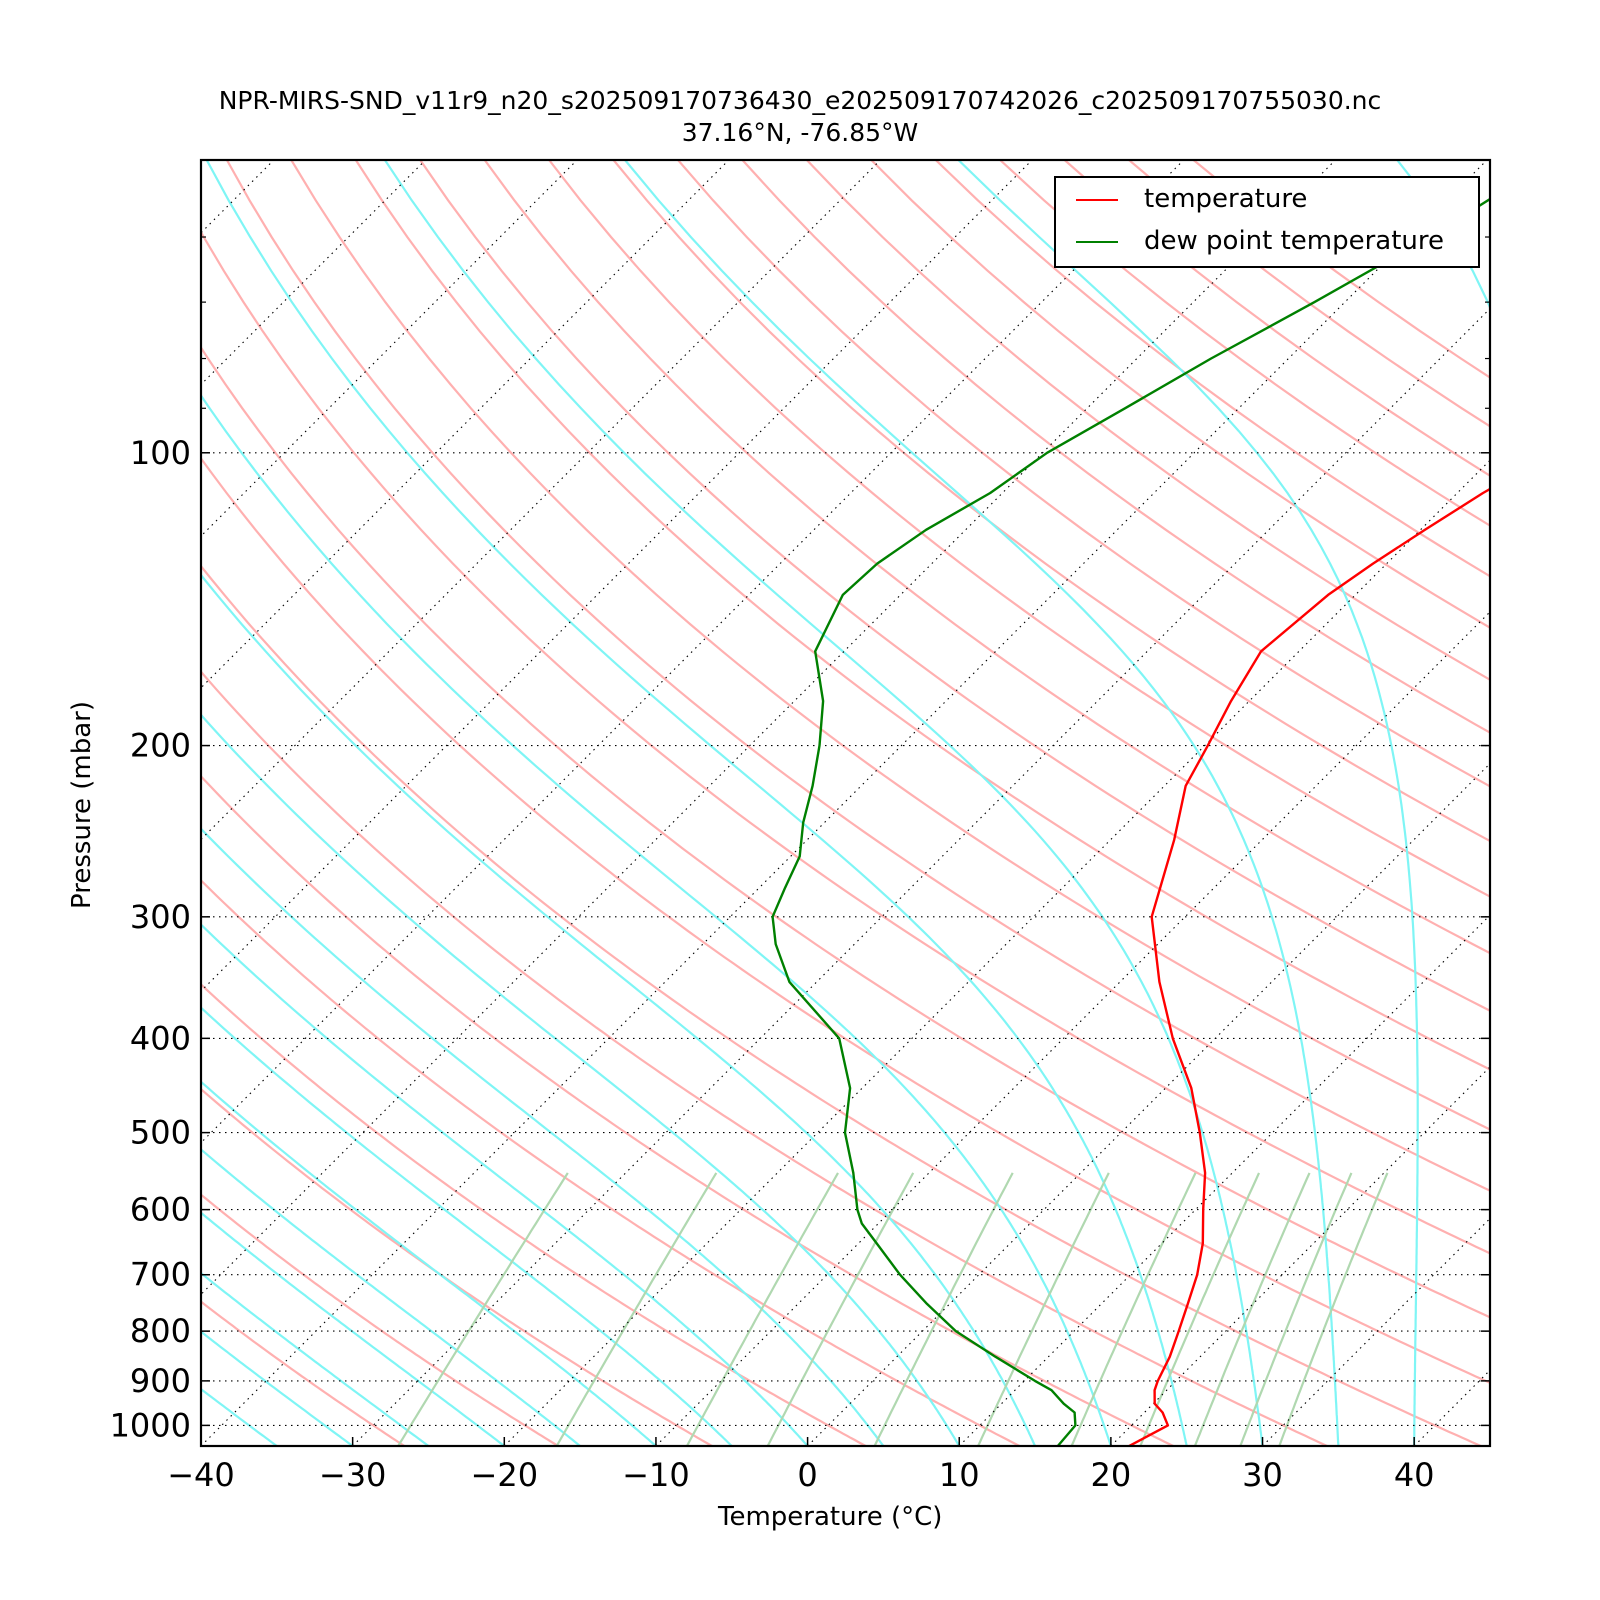 The height and width of the screenshot is (1600, 1600). Describe the element at coordinates (353, 1475) in the screenshot. I see `x-tick-label: −30` at that location.